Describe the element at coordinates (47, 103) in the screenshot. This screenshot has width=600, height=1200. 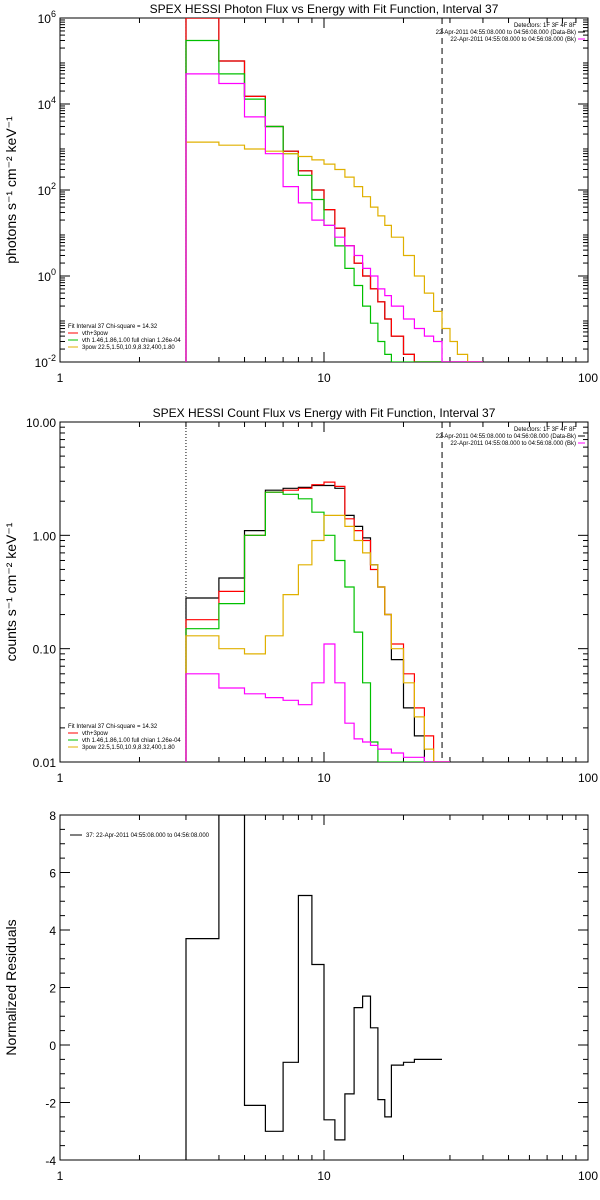
I see `y-tick-label: 10⁴` at that location.